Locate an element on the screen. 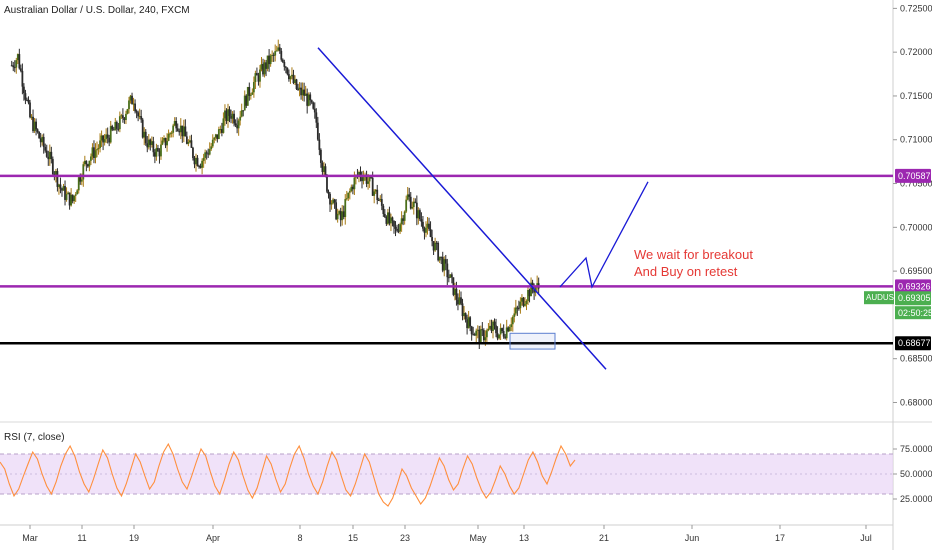 This screenshot has height=550, width=932. rsi-tick-label: 75.0000 is located at coordinates (916, 449).